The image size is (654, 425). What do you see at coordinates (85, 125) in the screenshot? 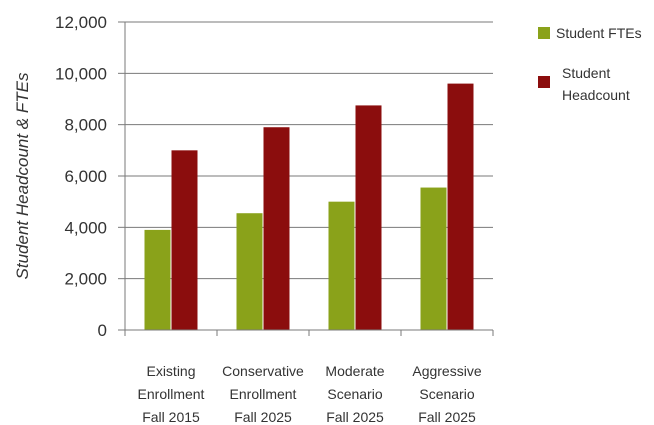
I see `y-tick-label: 8,000` at bounding box center [85, 125].